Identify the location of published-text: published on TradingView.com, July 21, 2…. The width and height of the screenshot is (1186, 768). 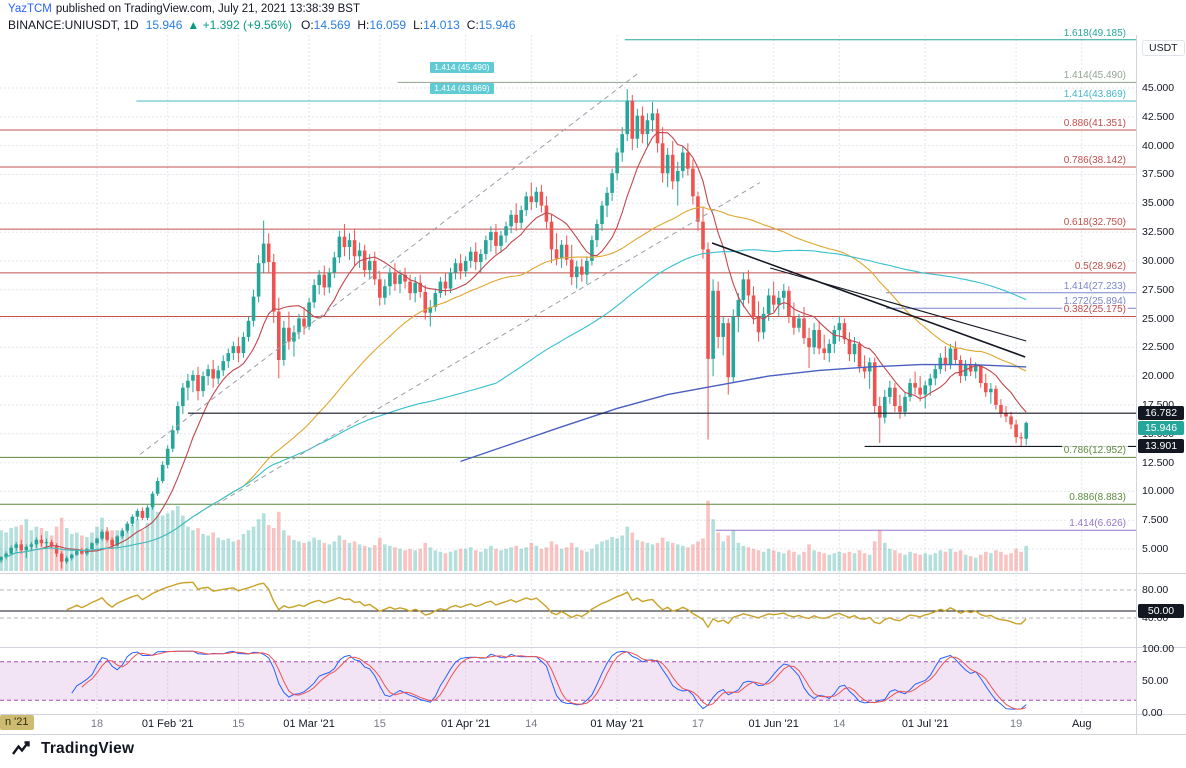
(207, 9).